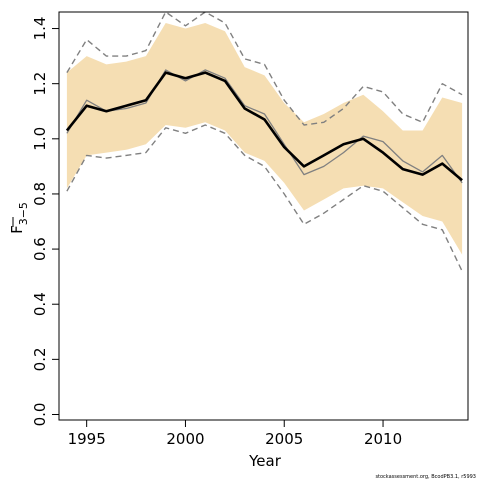 The image size is (480, 480). What do you see at coordinates (185, 439) in the screenshot?
I see `x-tick-label: 2000` at bounding box center [185, 439].